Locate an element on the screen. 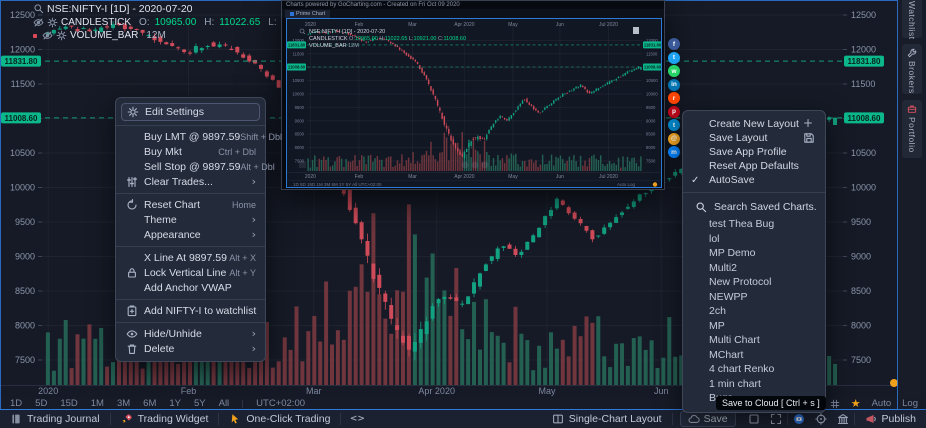 The image size is (926, 428). magnifier-icon is located at coordinates (38, 8).